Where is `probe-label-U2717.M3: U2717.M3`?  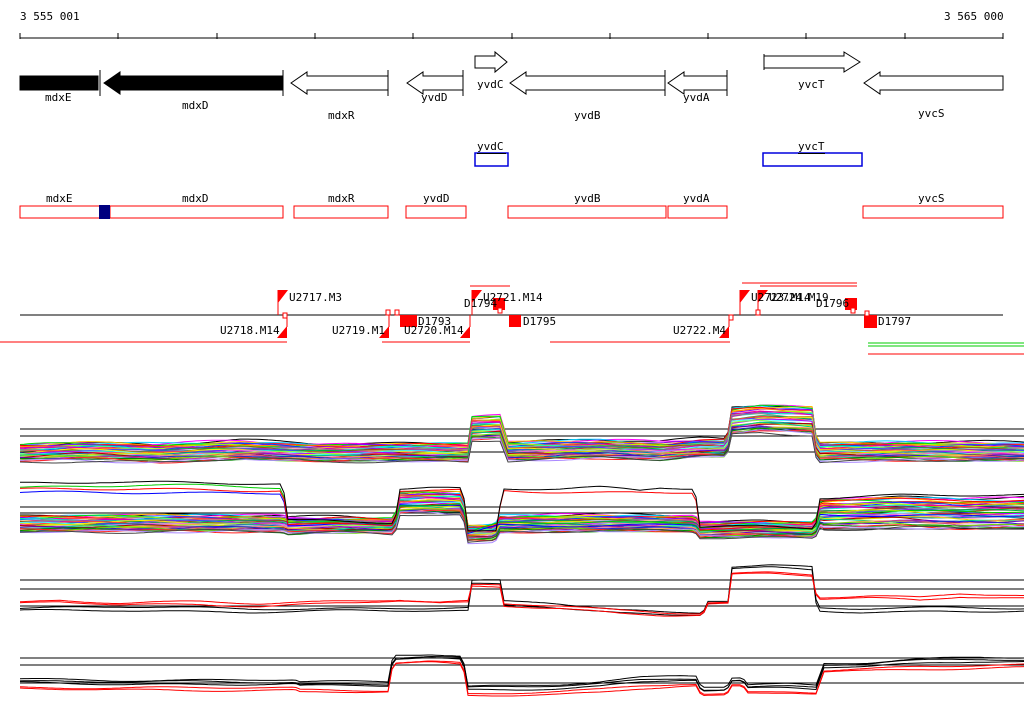 probe-label-U2717.M3: U2717.M3 is located at coordinates (315, 297).